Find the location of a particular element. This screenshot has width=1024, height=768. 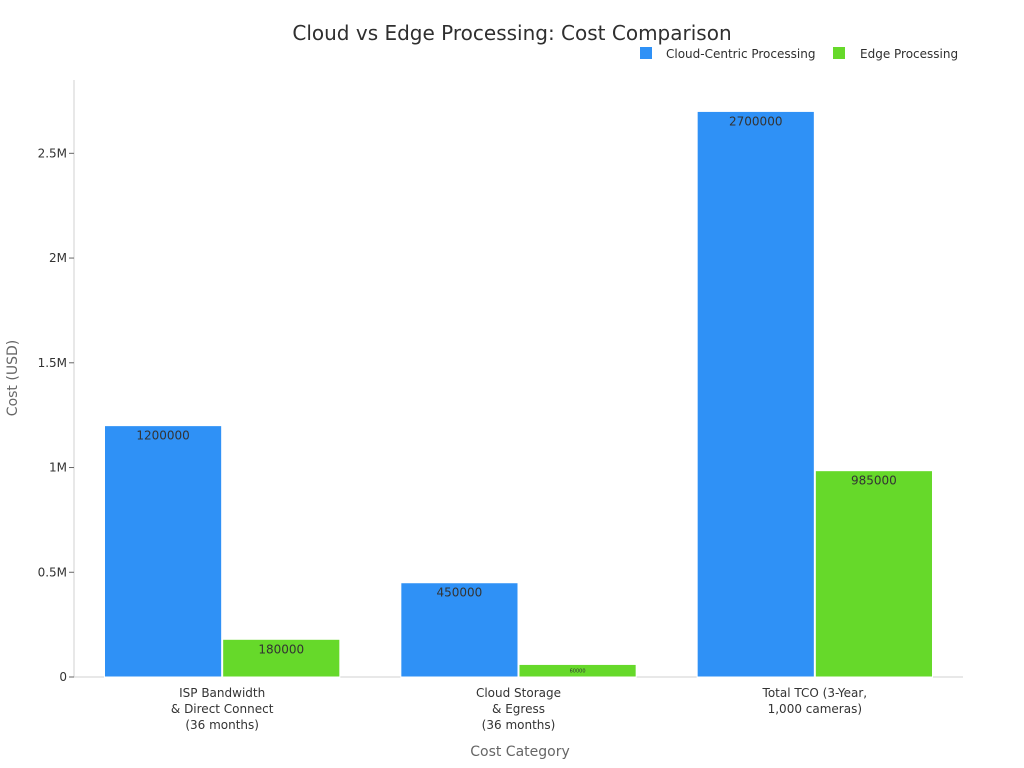

x-category-label-line: & Egress is located at coordinates (518, 709).